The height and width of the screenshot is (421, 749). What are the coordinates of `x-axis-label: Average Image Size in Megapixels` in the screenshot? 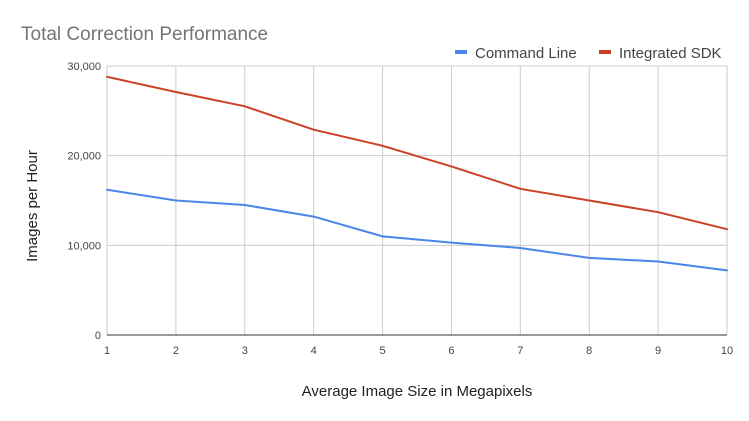 It's located at (417, 391).